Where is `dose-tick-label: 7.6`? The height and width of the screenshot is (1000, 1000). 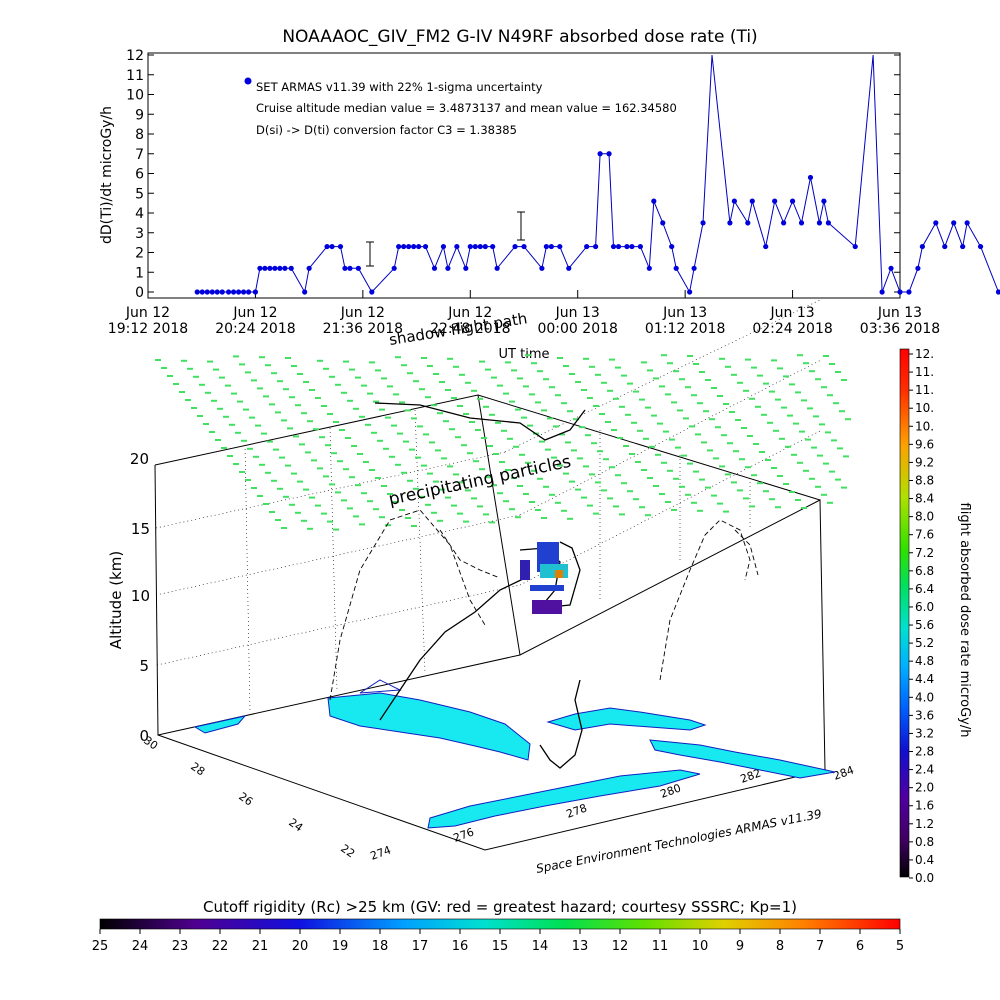 dose-tick-label: 7.6 is located at coordinates (924, 535).